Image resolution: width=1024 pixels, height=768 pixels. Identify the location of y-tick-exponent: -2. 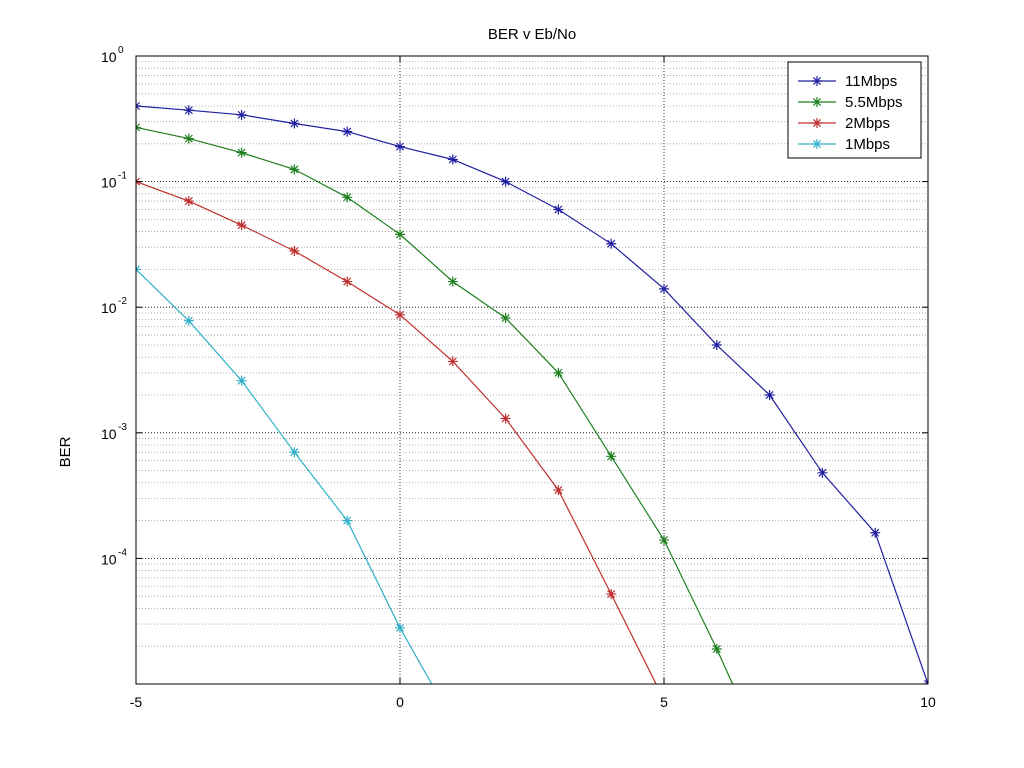
(122, 301).